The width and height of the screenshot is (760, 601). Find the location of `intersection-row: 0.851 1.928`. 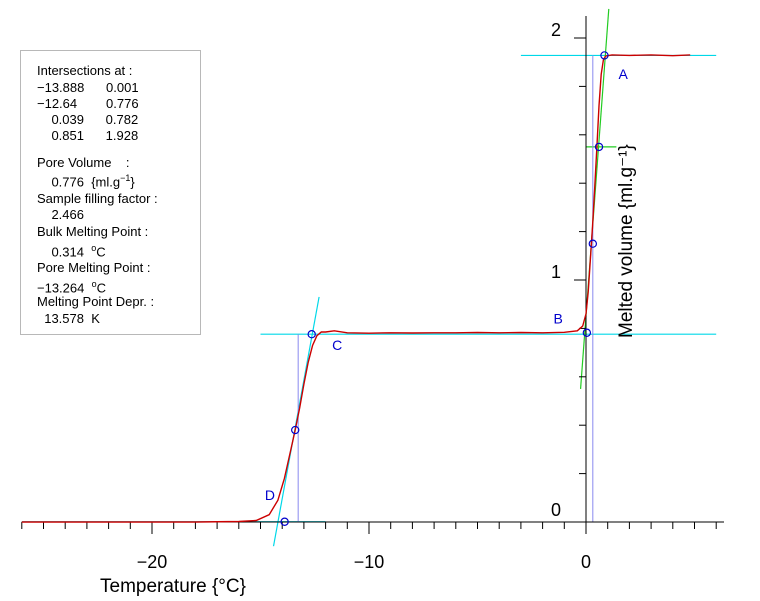

intersection-row: 0.851 1.928 is located at coordinates (88, 135).